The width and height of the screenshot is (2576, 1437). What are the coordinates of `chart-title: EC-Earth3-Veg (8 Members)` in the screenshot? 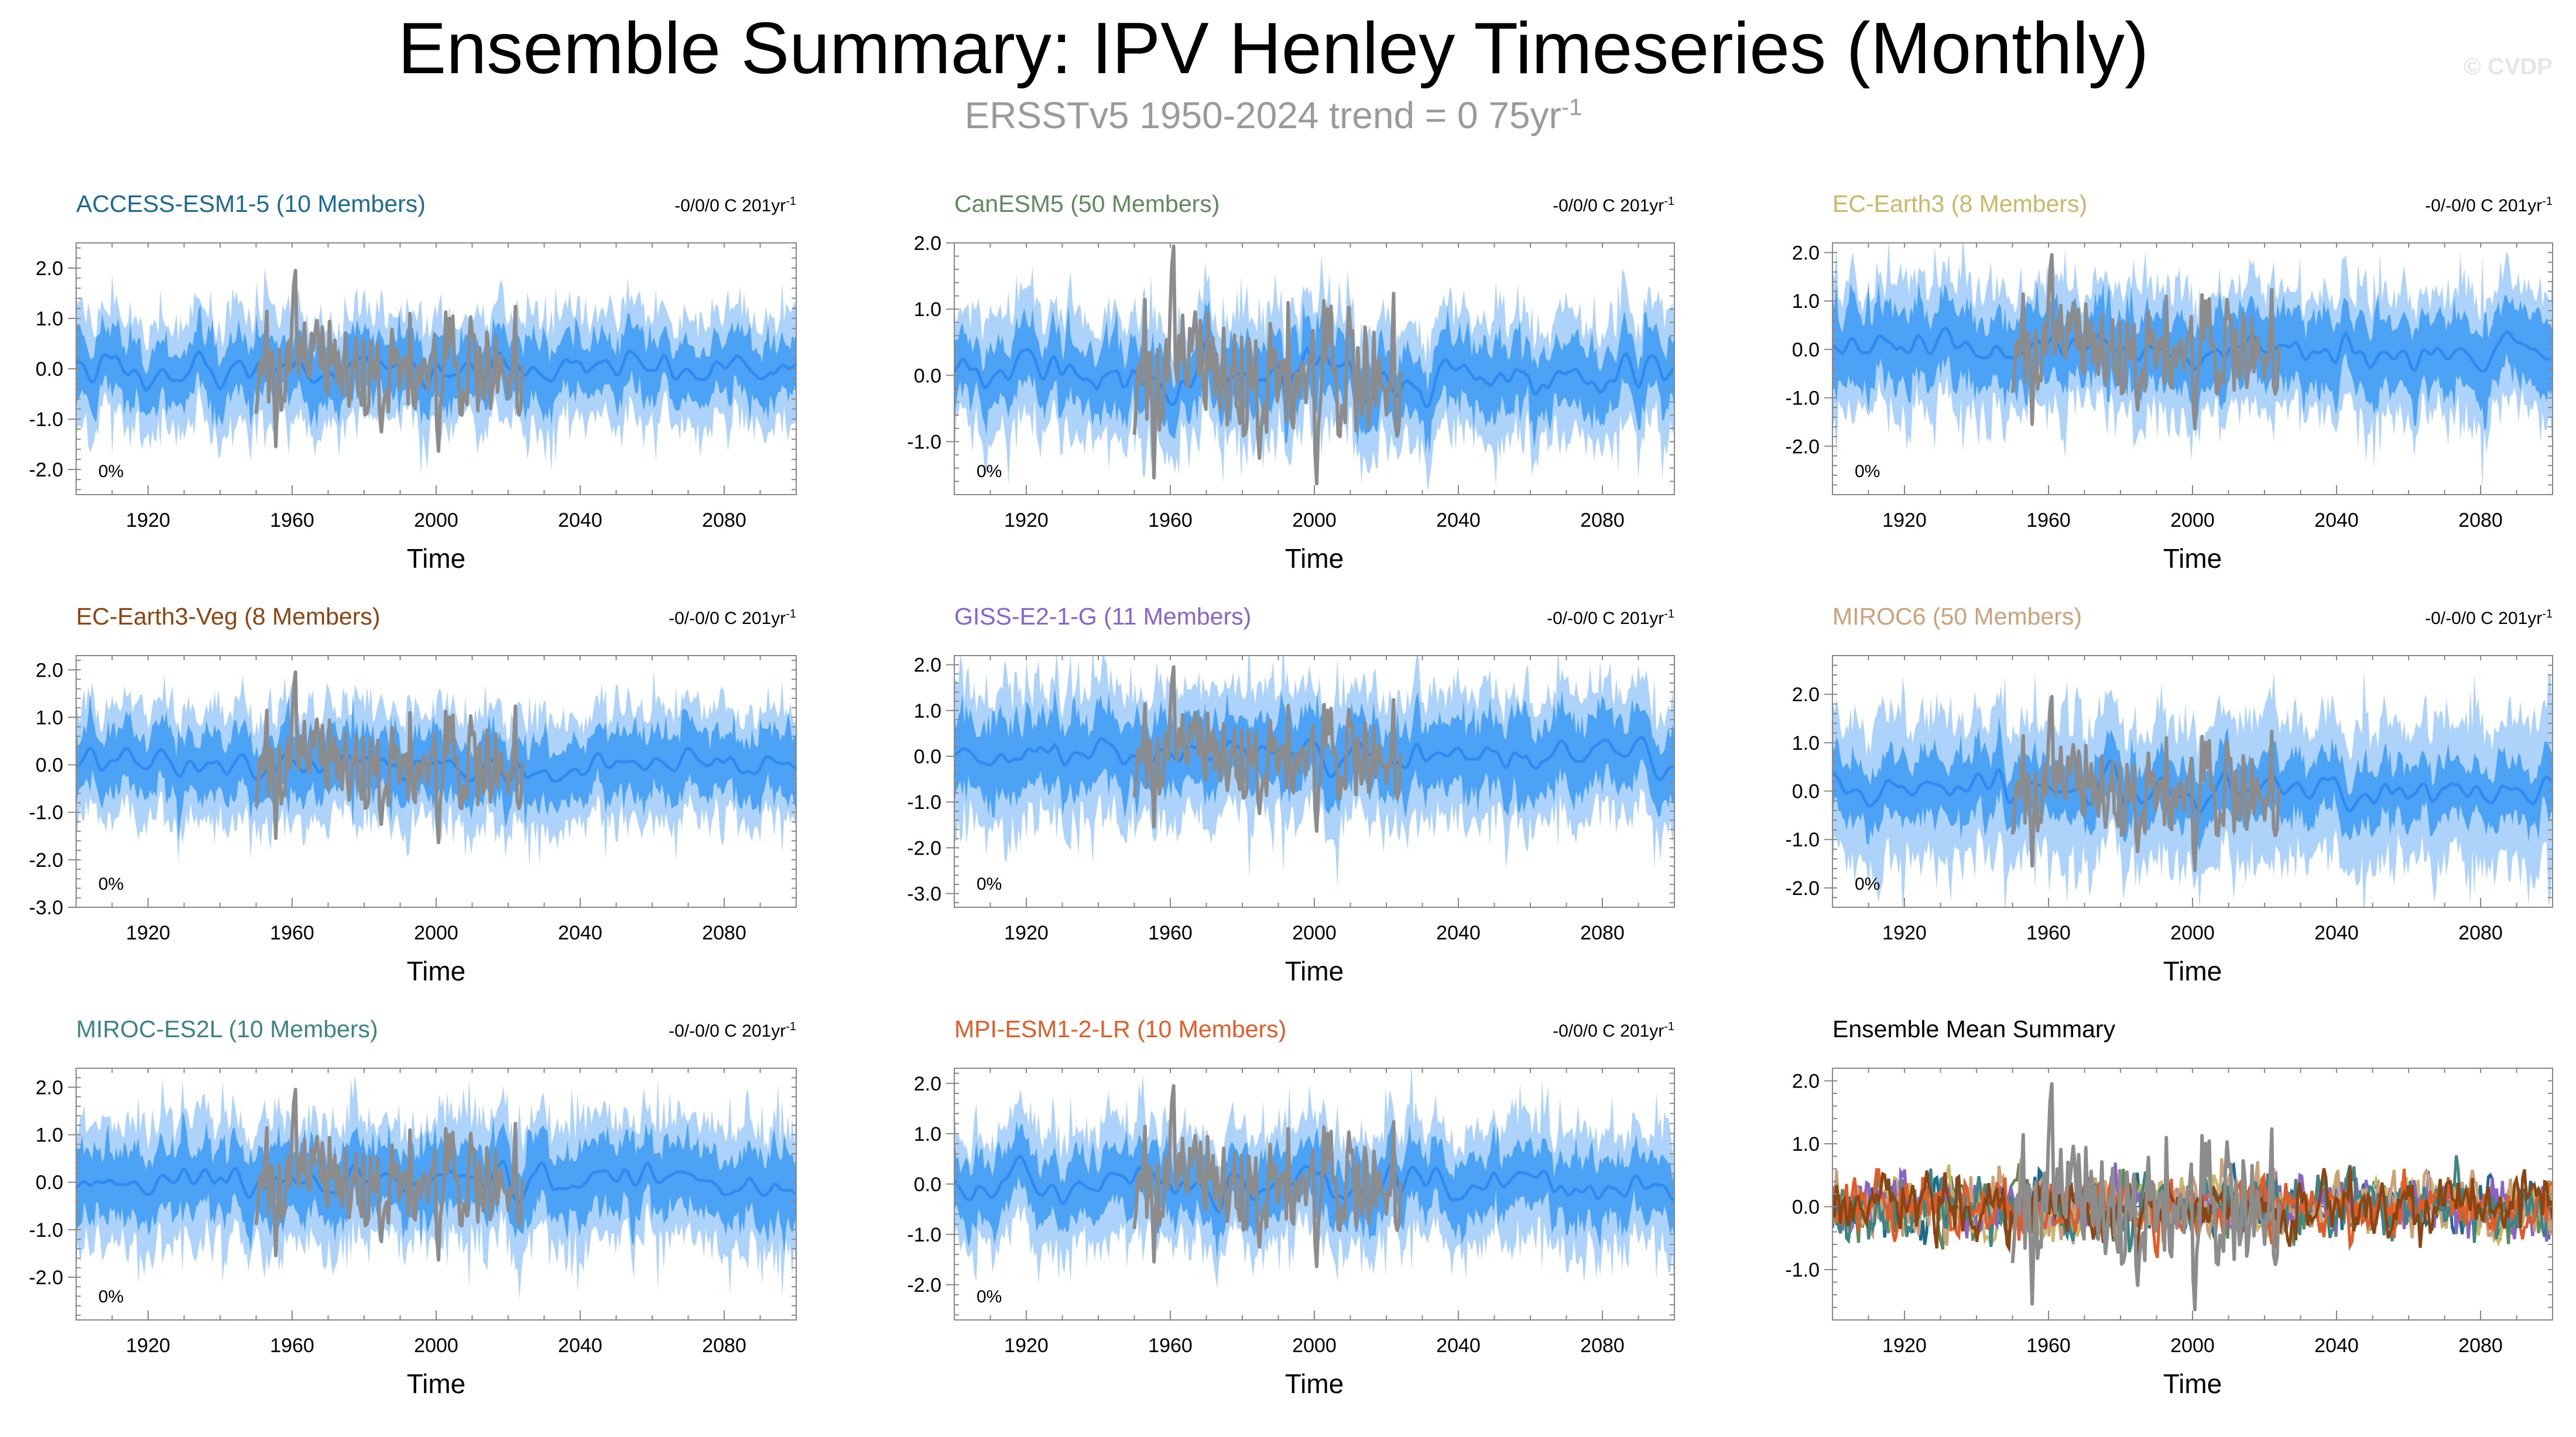 It's located at (228, 616).